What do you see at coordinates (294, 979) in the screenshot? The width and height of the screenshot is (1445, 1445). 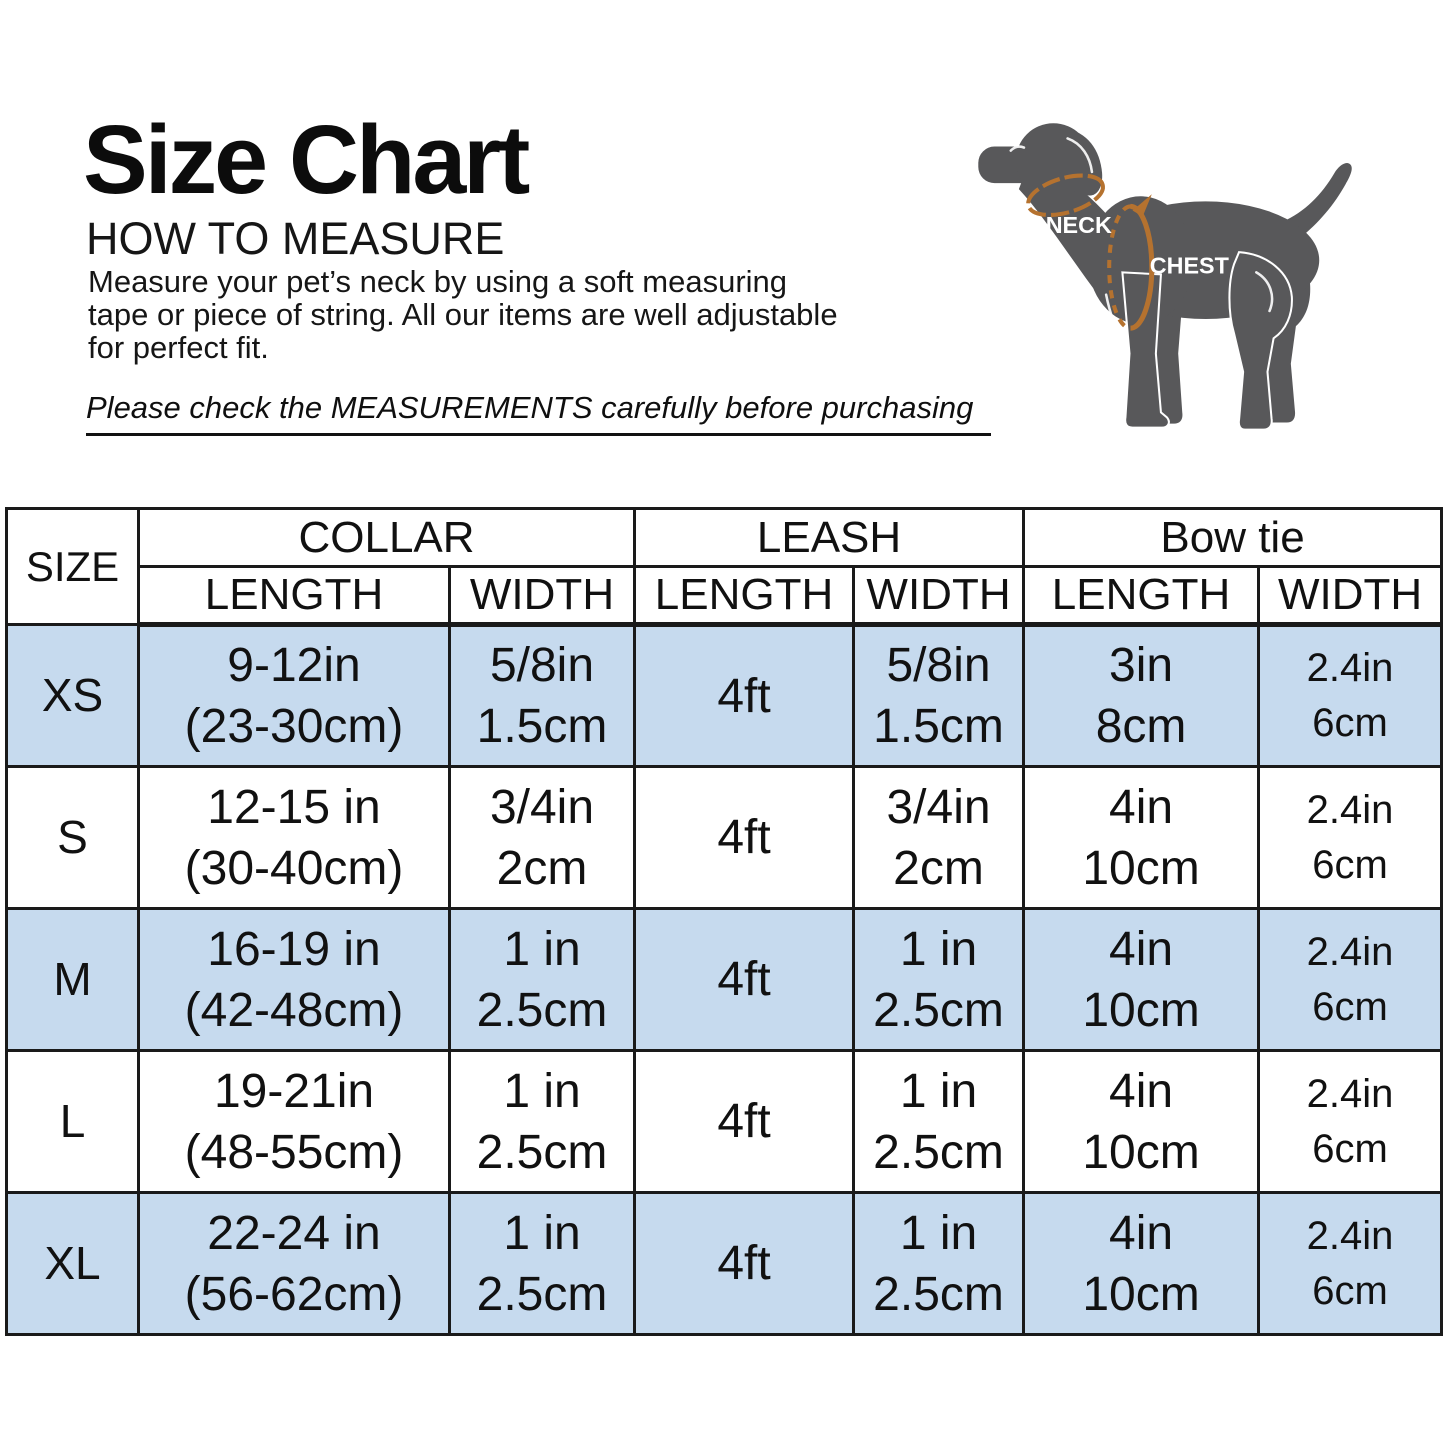 I see `table-cell: 16-19 in (42-48cm)` at bounding box center [294, 979].